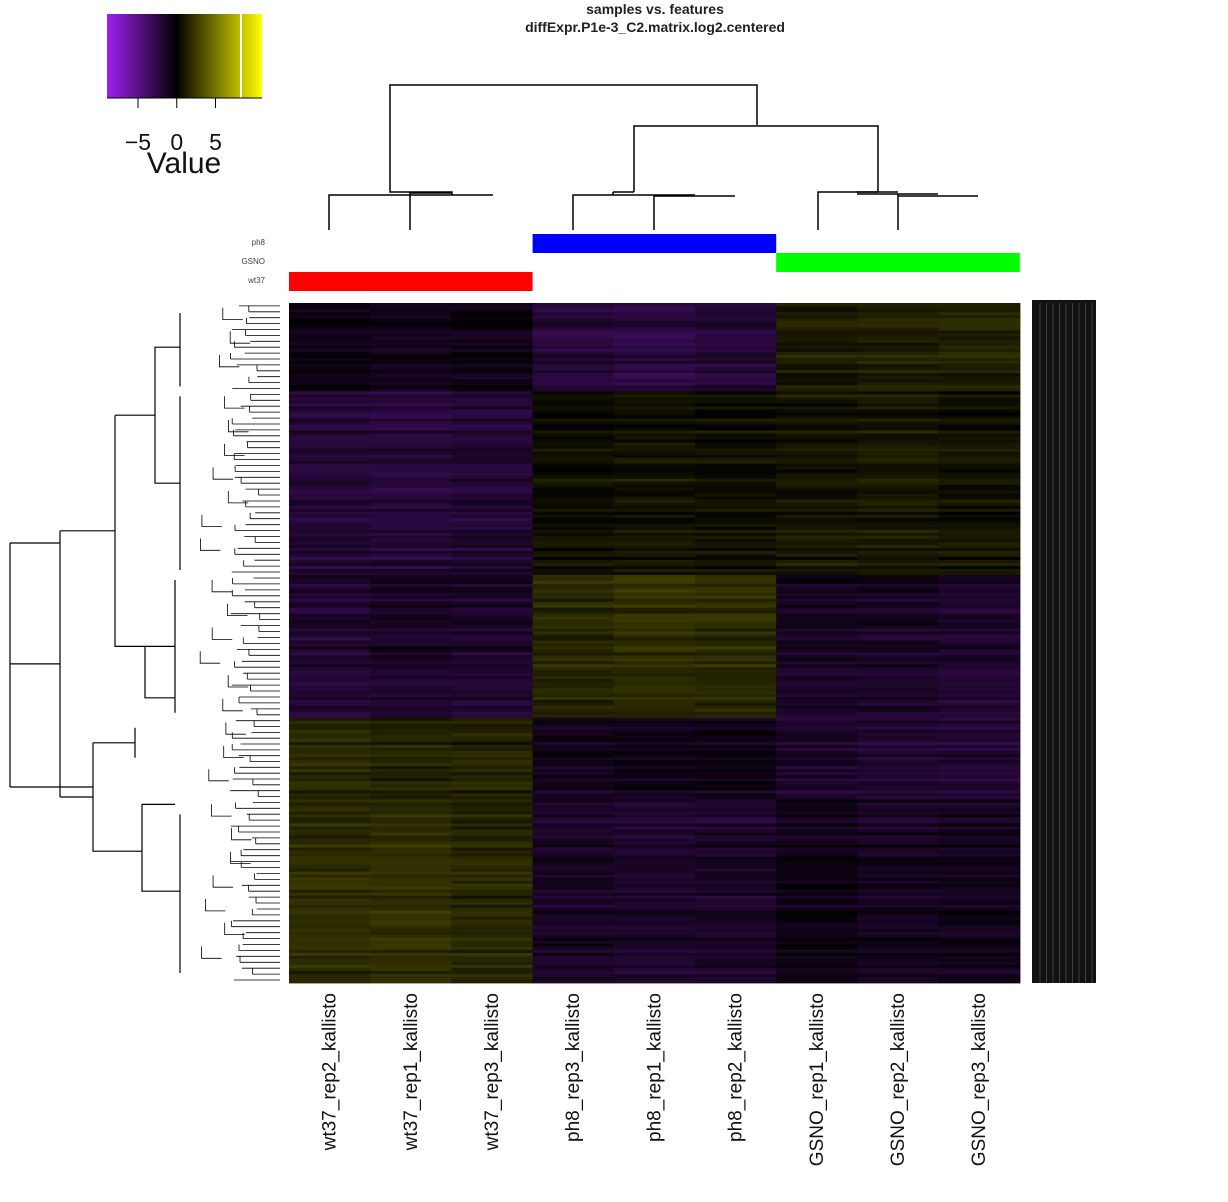 The height and width of the screenshot is (1202, 1228). I want to click on row-label-strip, so click(1064, 641).